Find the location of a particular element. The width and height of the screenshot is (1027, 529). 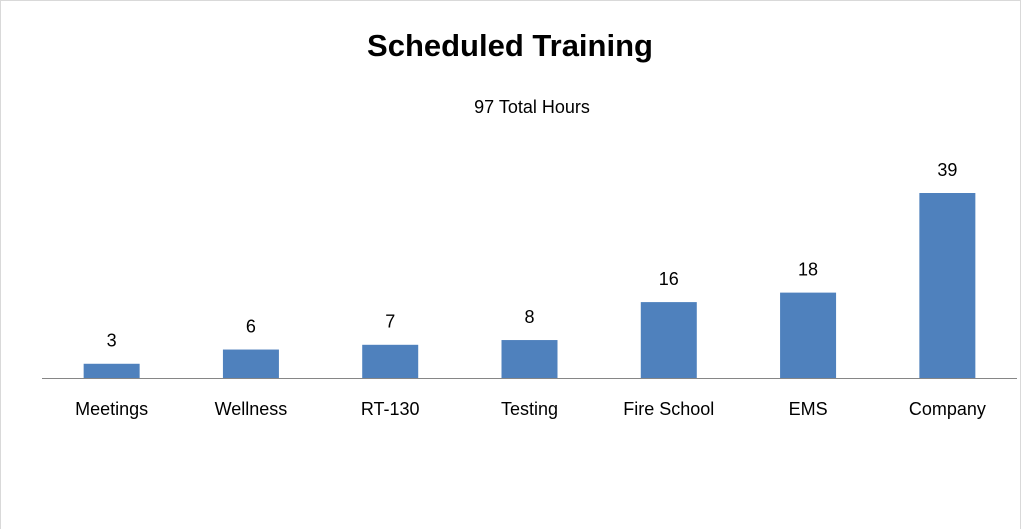

data-label: 39 is located at coordinates (947, 170).